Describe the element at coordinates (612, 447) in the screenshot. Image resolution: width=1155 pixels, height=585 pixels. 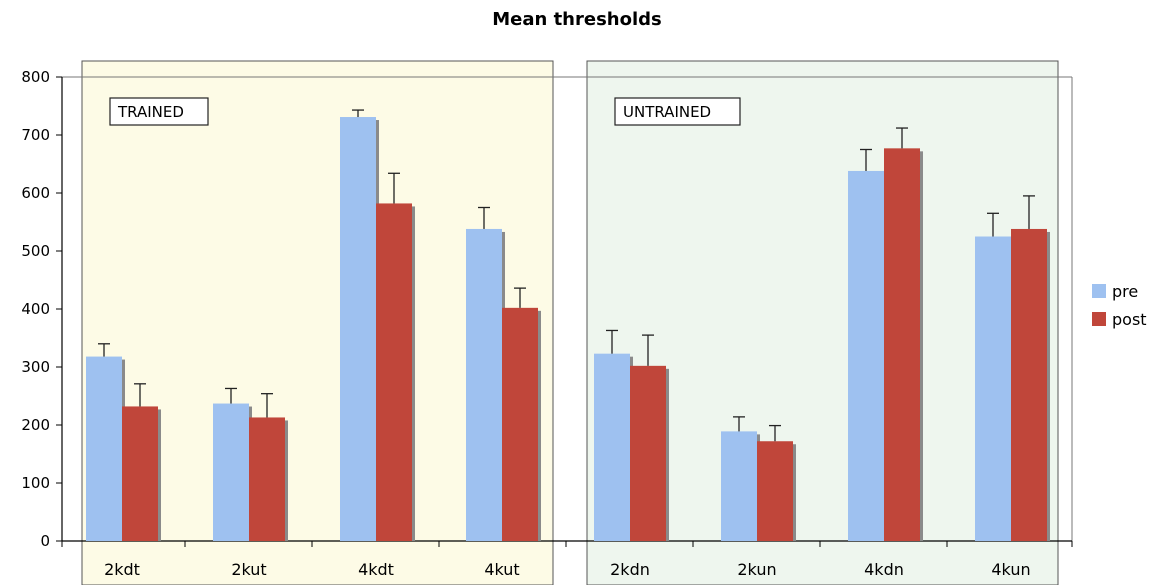
I see `bar-pre-2kdn` at that location.